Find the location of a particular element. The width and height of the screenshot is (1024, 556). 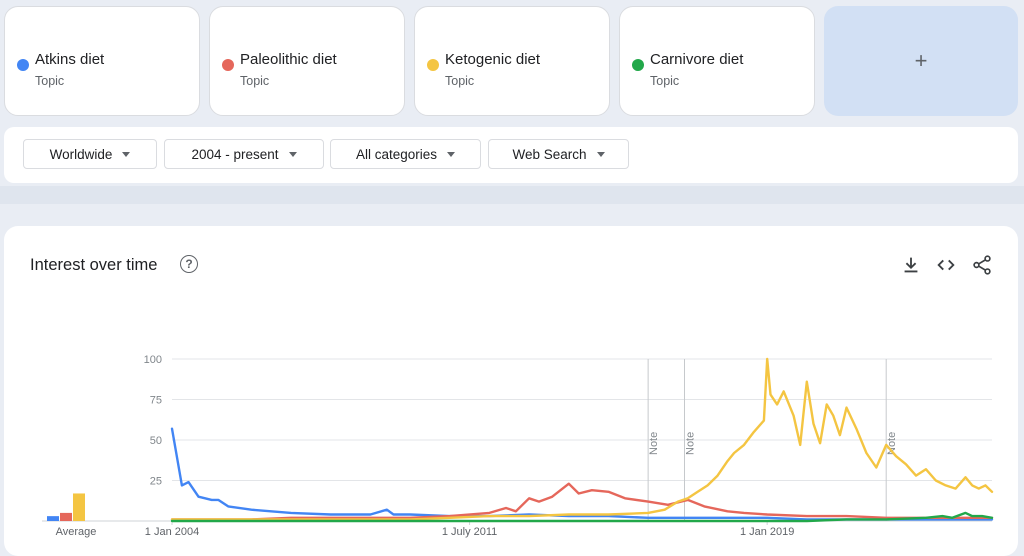

term-card-carnivore: Carnivore diet Topic is located at coordinates (717, 61).